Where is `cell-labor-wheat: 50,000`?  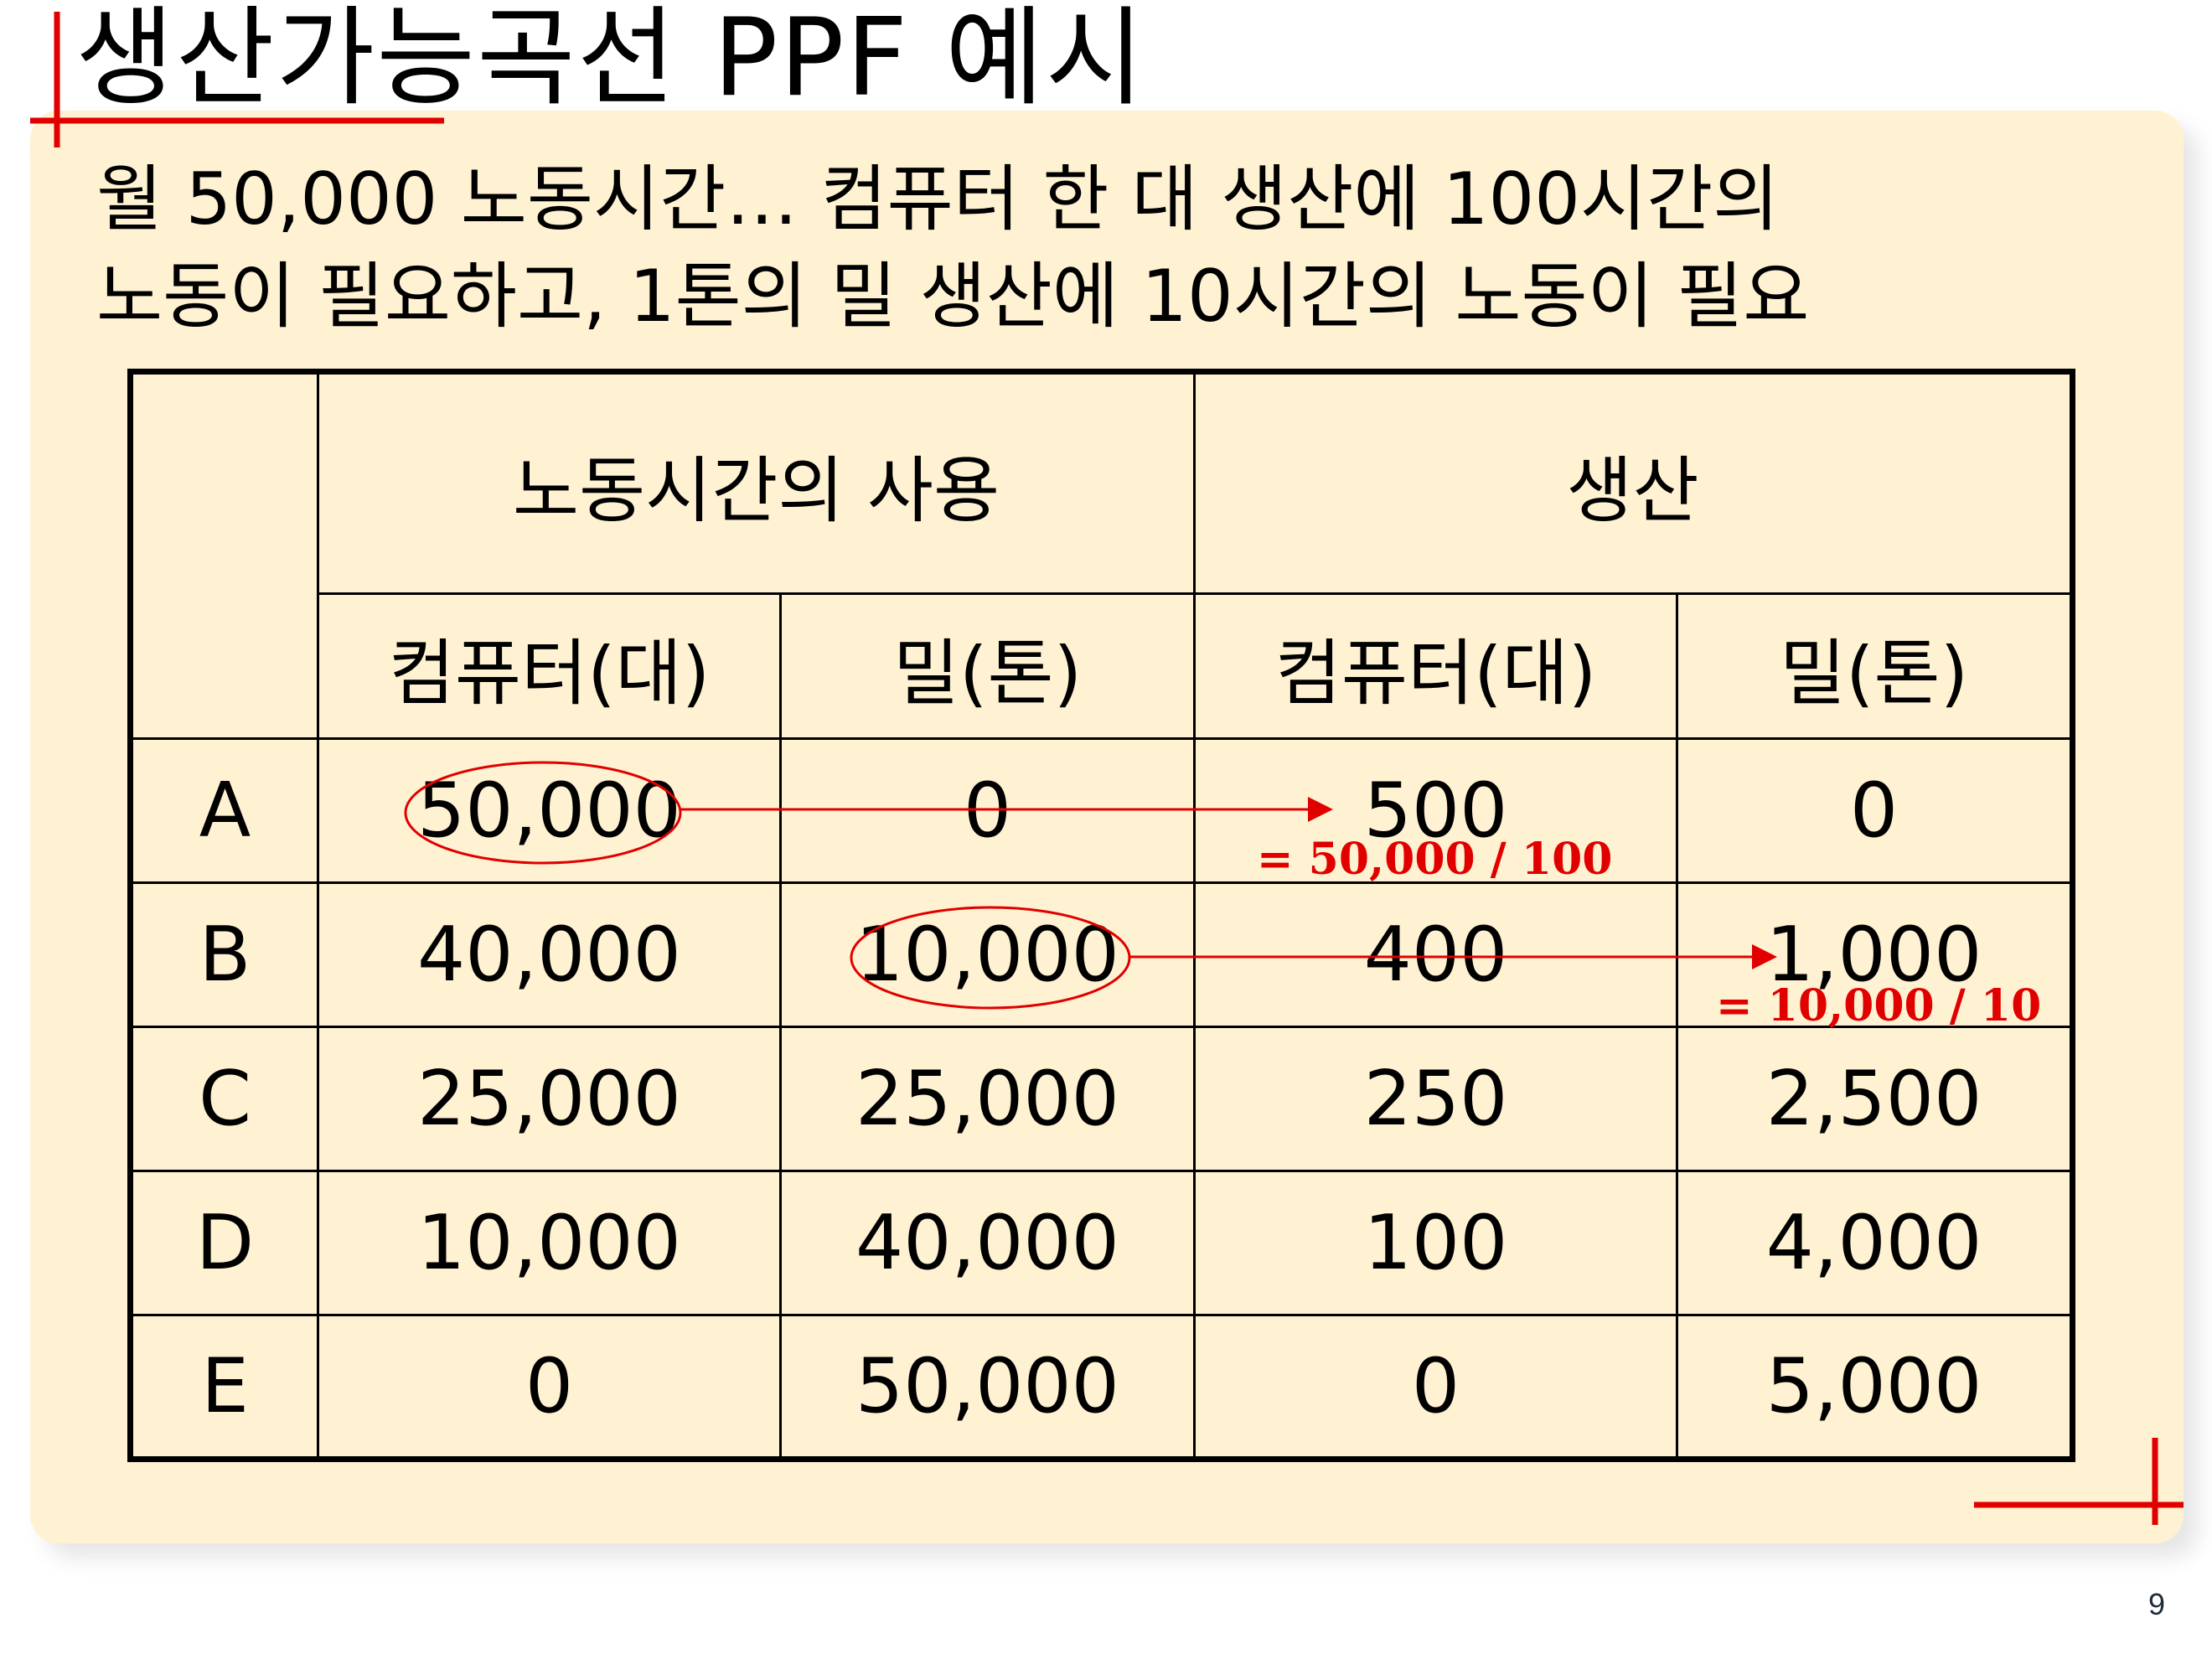 cell-labor-wheat: 50,000 is located at coordinates (988, 1387).